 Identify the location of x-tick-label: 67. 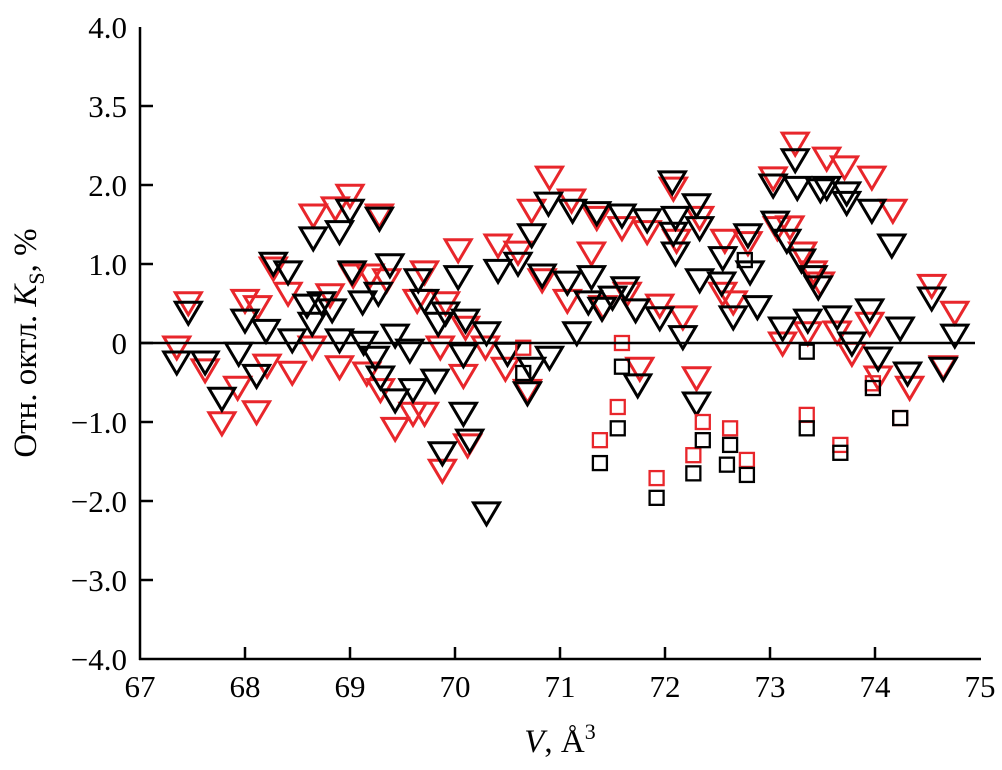
(140, 686).